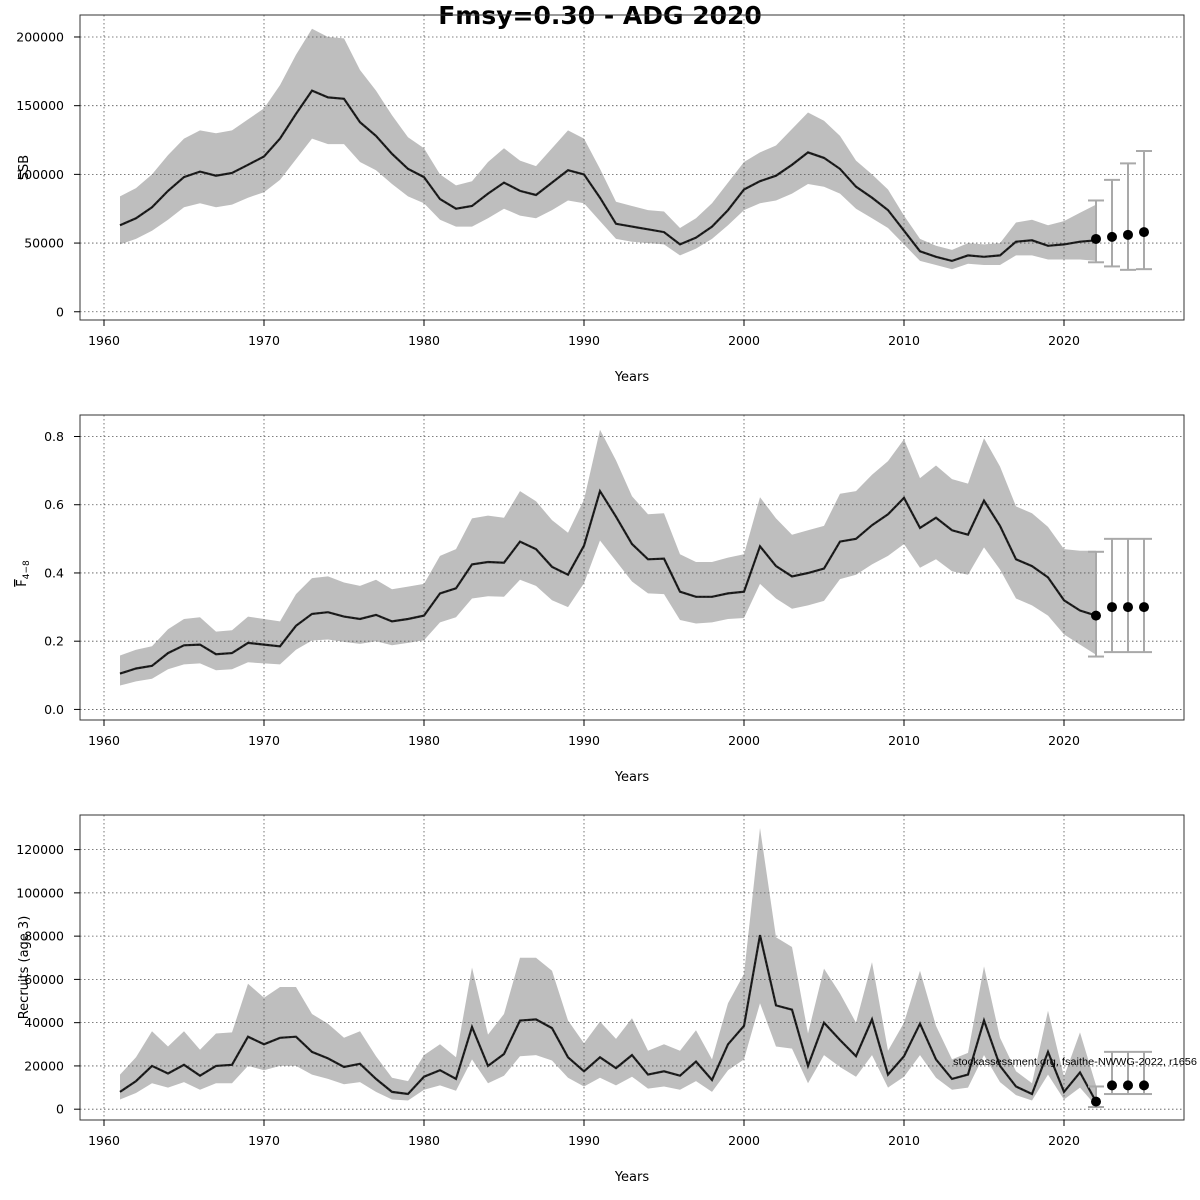  Describe the element at coordinates (104, 1140) in the screenshot. I see `recruits-x-tick-label: 1960` at that location.